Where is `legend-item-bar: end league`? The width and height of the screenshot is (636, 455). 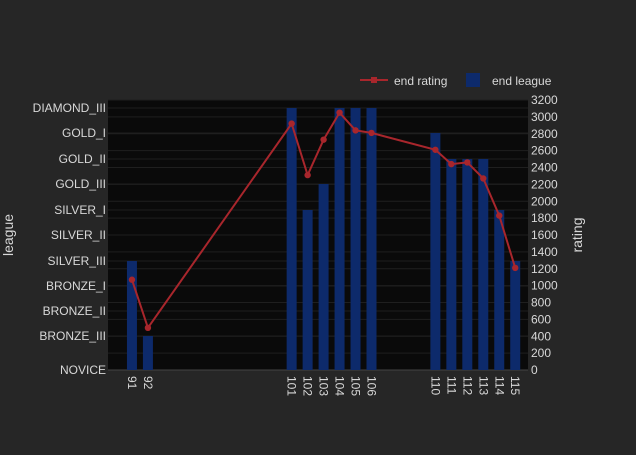
legend-item-bar: end league is located at coordinates (509, 80).